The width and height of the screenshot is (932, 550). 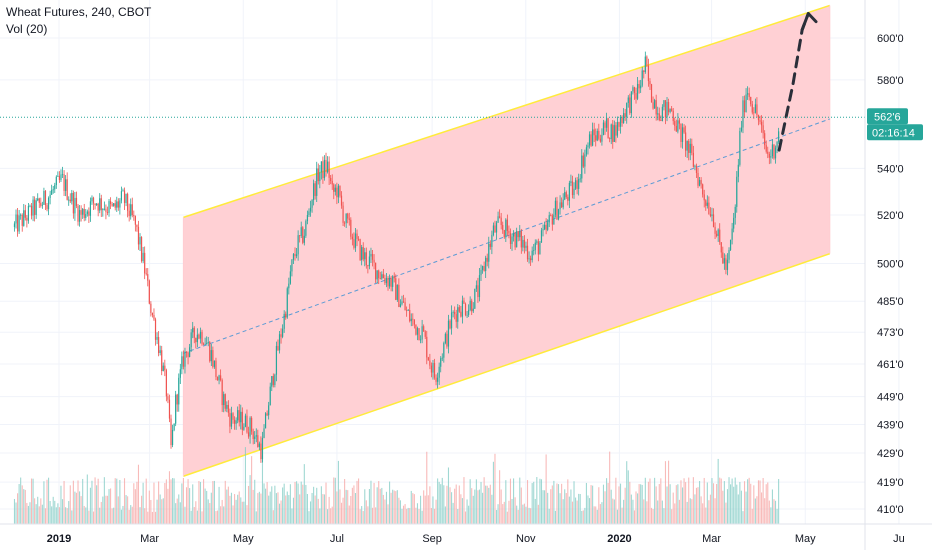 I want to click on time-axis: 2019 Mar May Jul Sep Nov 2020 Mar May Ju, so click(x=466, y=534).